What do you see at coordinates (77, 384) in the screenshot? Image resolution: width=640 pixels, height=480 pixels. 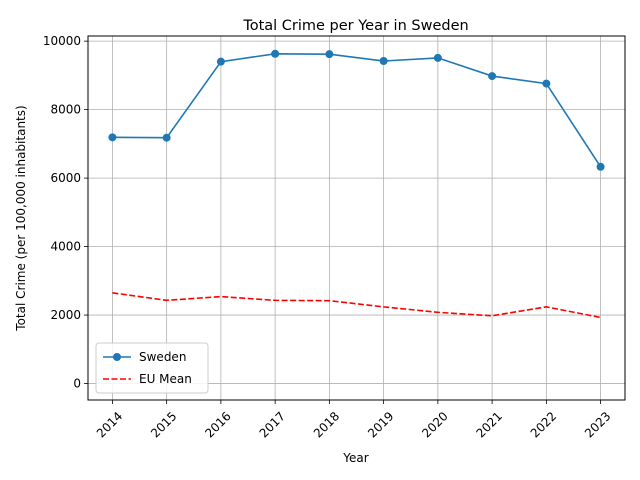 I see `y-tick-label: 0` at bounding box center [77, 384].